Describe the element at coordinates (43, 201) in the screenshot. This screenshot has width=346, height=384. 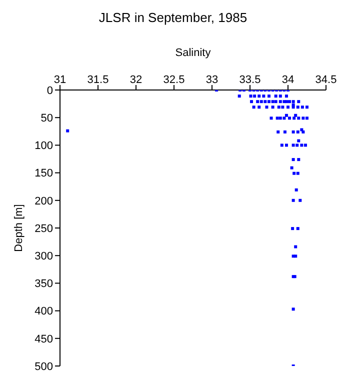
I see `y-tick-label: 200` at that location.